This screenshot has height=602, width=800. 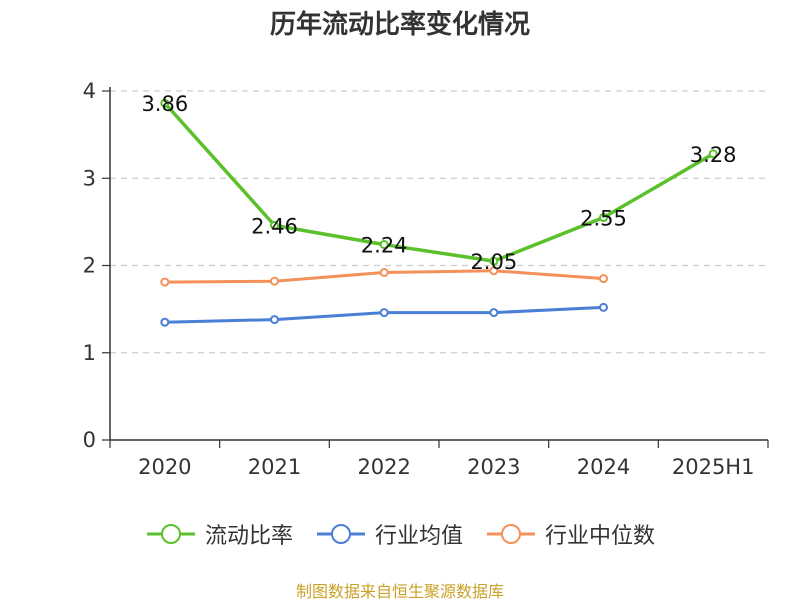 What do you see at coordinates (89, 353) in the screenshot?
I see `y-tick-label: 1` at bounding box center [89, 353].